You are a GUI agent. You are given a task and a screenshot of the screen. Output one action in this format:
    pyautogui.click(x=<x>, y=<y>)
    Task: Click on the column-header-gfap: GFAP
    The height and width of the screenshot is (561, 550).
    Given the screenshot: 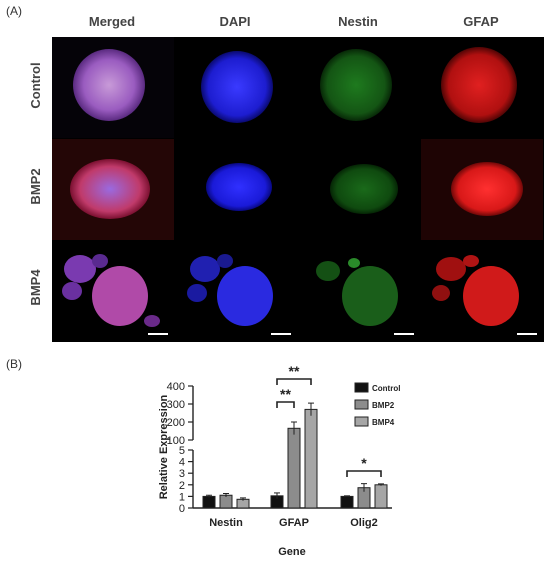 What is the action you would take?
    pyautogui.click(x=481, y=21)
    